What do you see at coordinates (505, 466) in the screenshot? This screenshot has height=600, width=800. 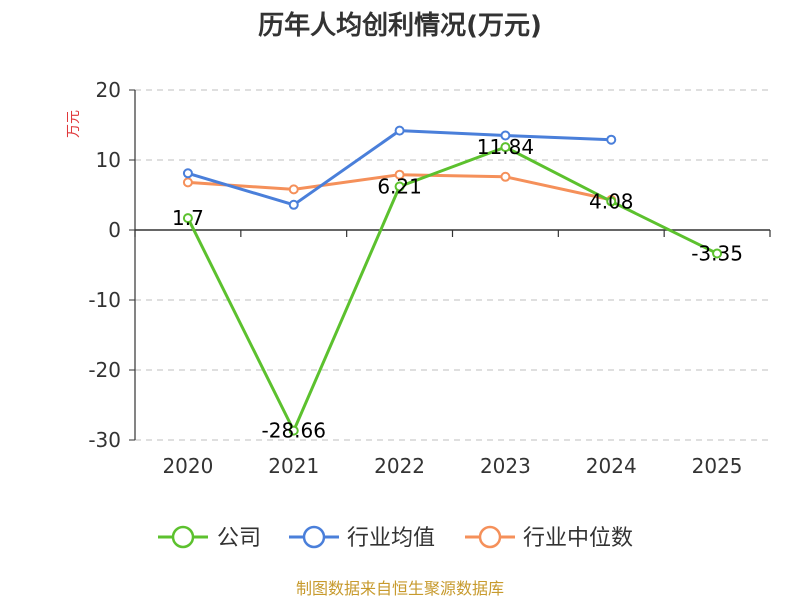 I see `x-tick-label: 2023` at bounding box center [505, 466].